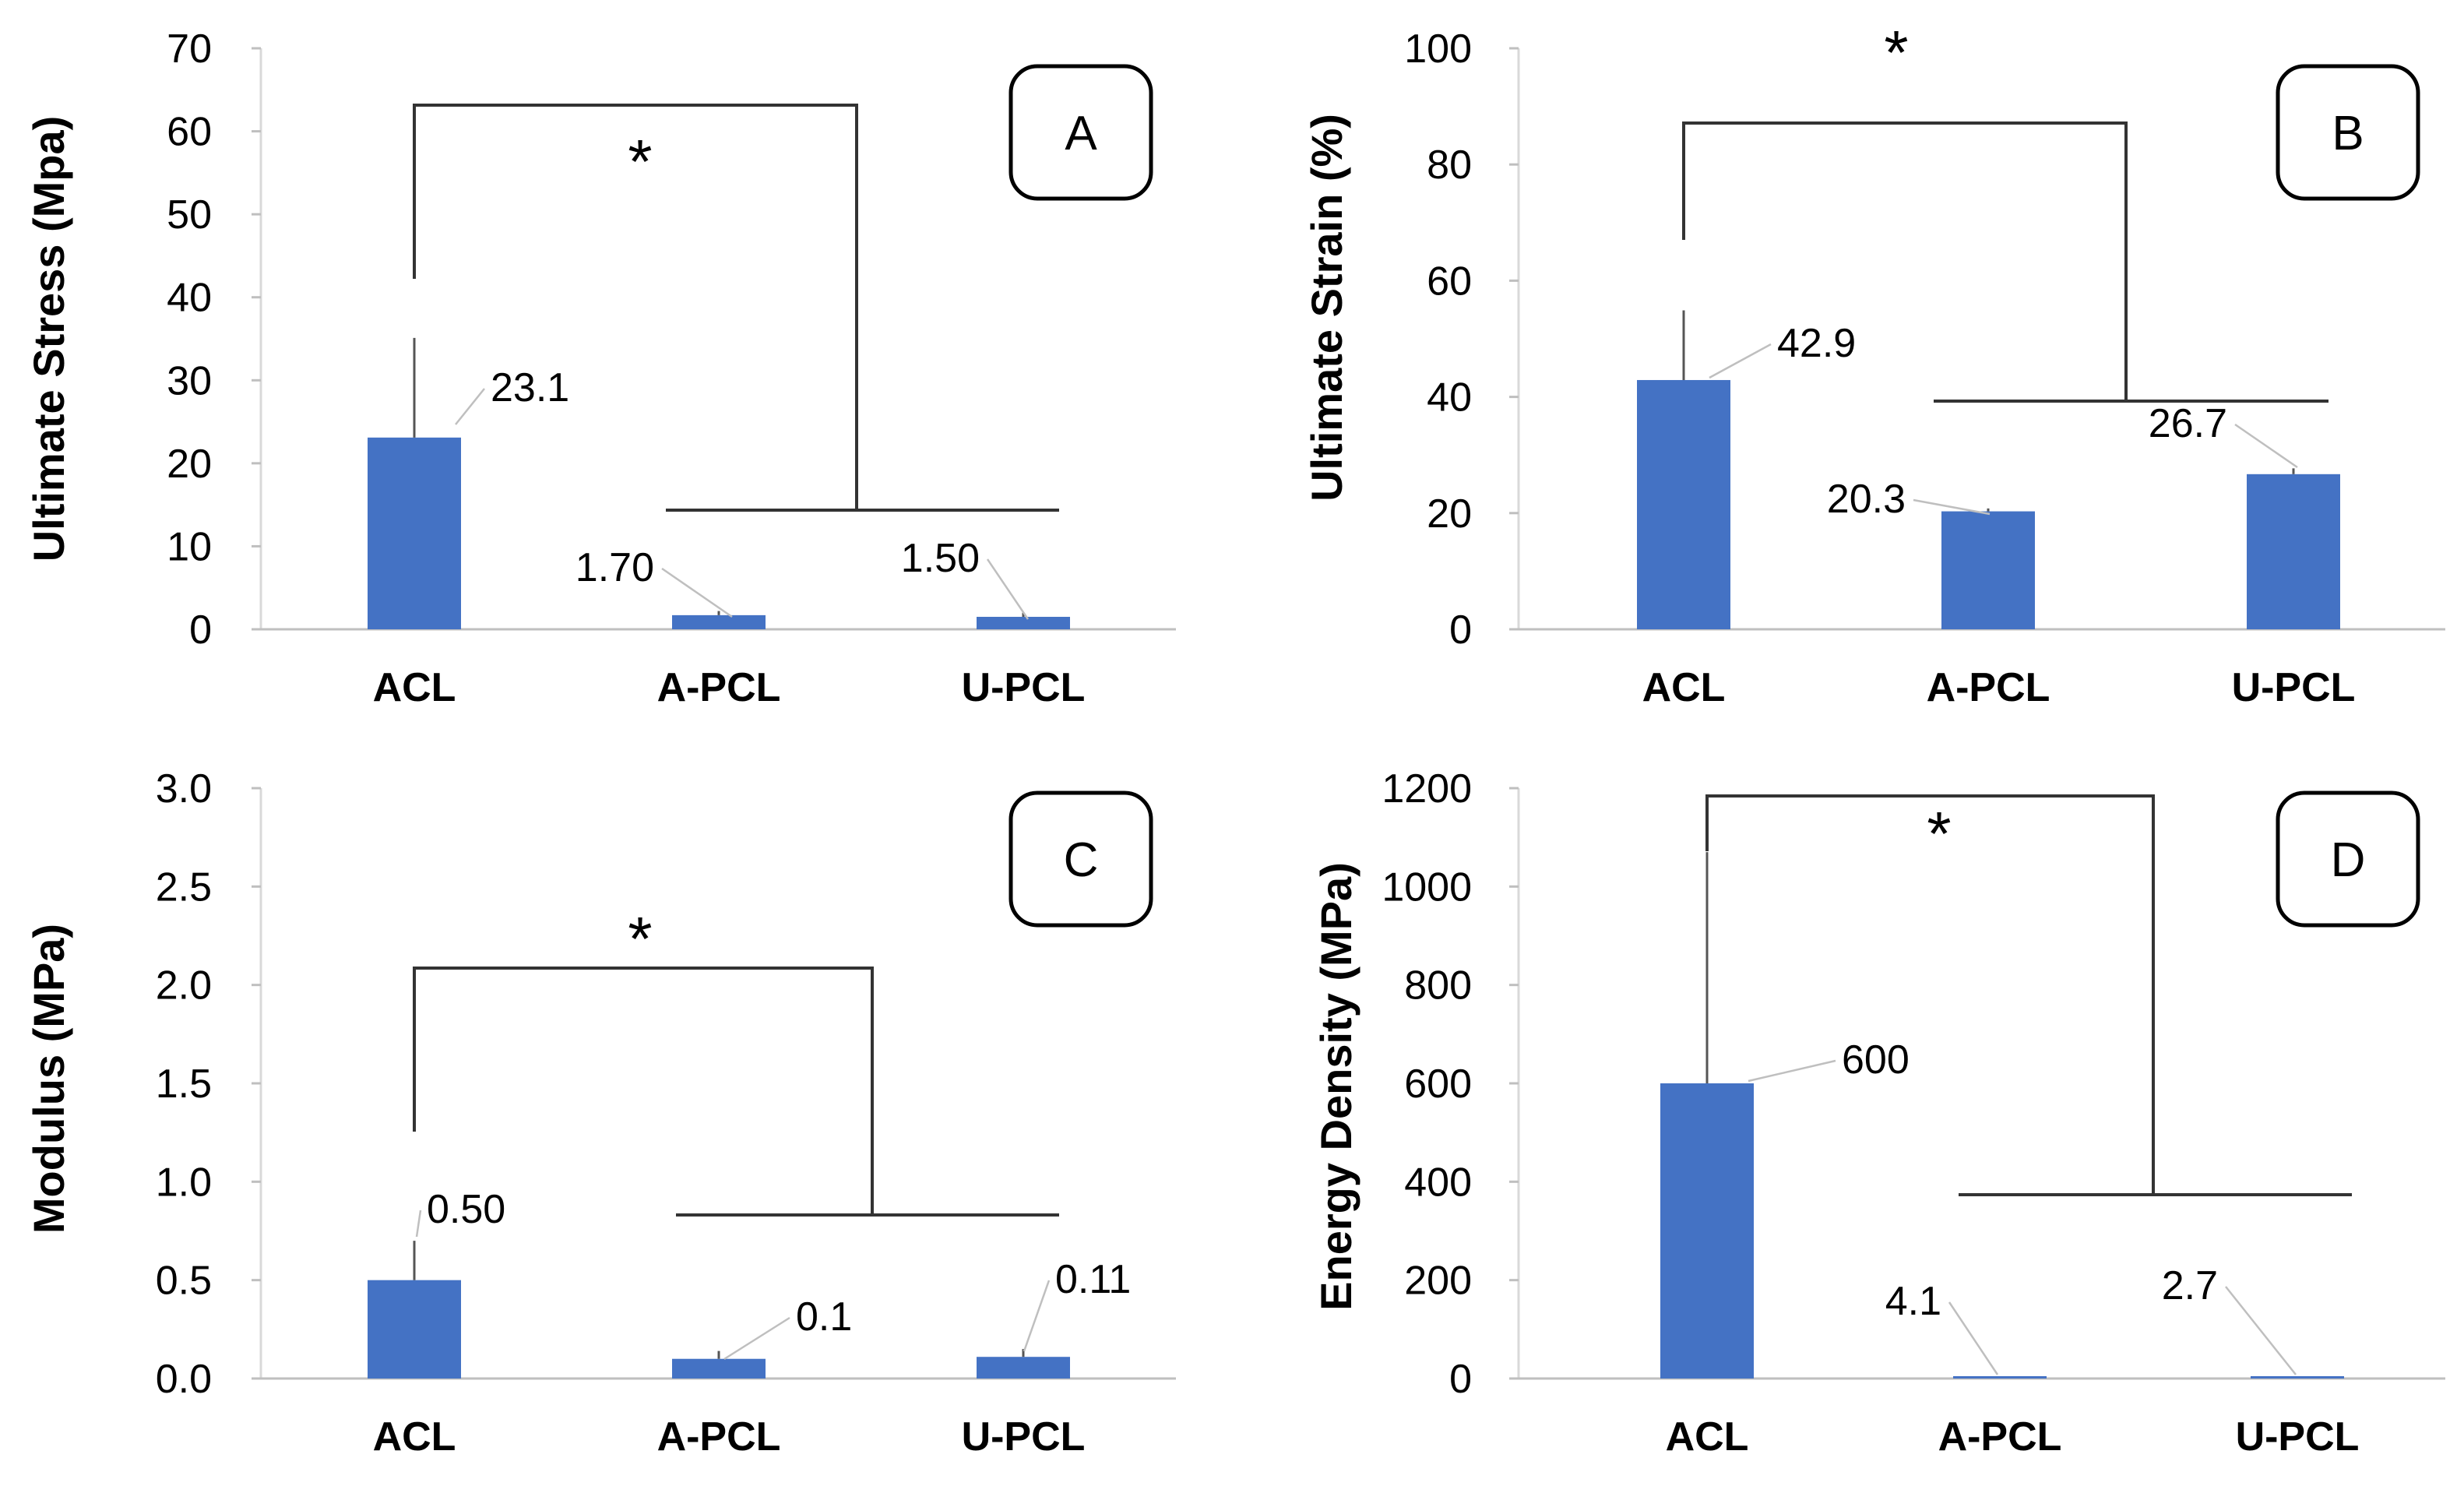 Image resolution: width=2464 pixels, height=1493 pixels. Describe the element at coordinates (48, 339) in the screenshot. I see `y-axis-label: Ultimate Stress (Mpa)` at that location.